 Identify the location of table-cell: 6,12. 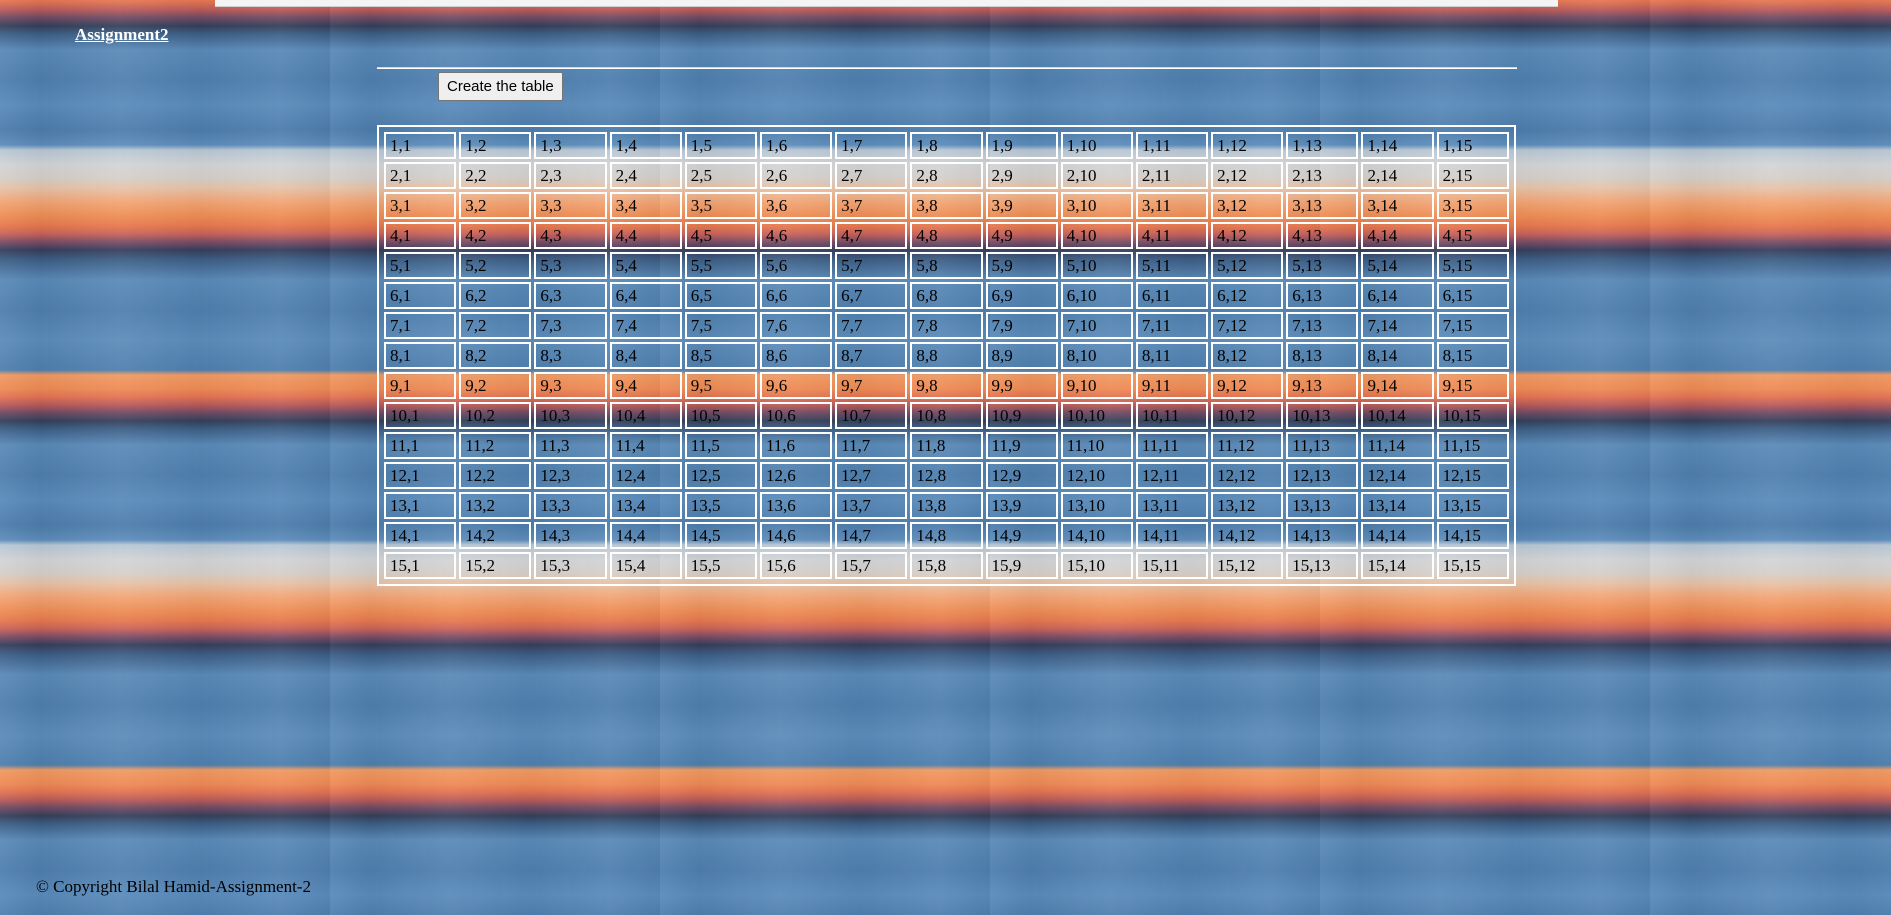
(1247, 295).